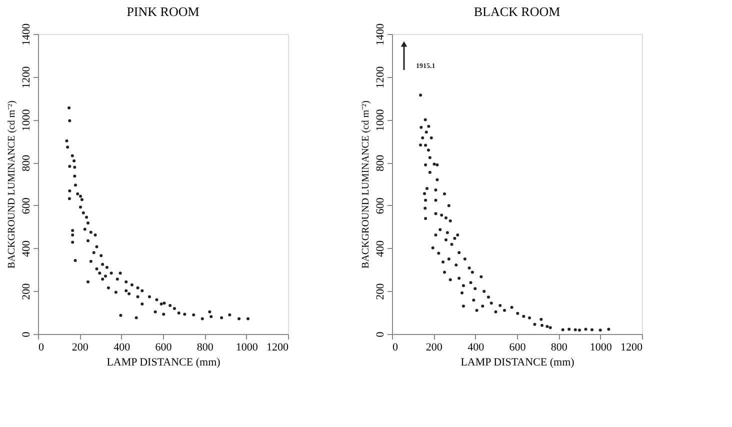 The width and height of the screenshot is (732, 427). Describe the element at coordinates (163, 11) in the screenshot. I see `chart-title: PINK ROOM` at that location.